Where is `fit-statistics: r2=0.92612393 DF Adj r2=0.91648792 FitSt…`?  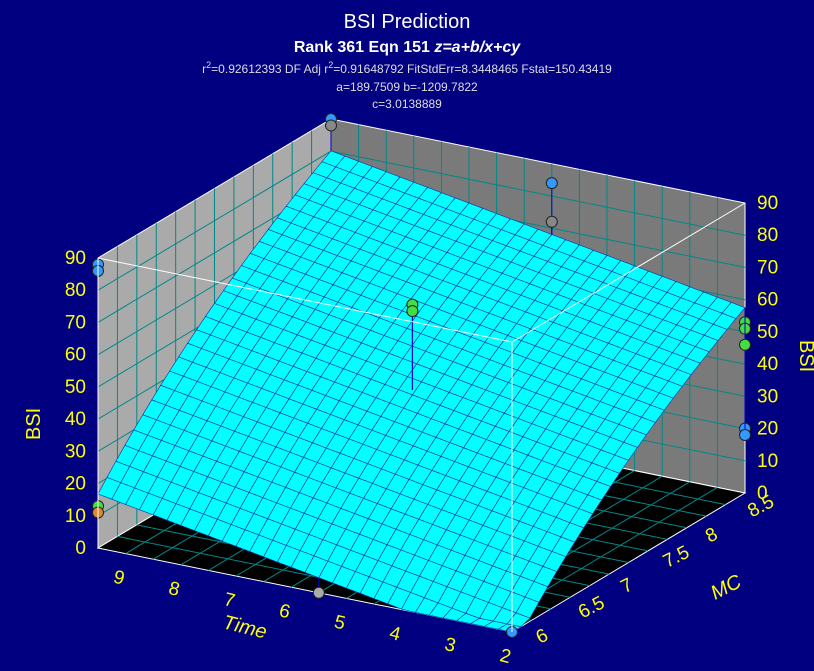 fit-statistics: r2=0.92612393 DF Adj r2=0.91648792 FitSt… is located at coordinates (407, 68).